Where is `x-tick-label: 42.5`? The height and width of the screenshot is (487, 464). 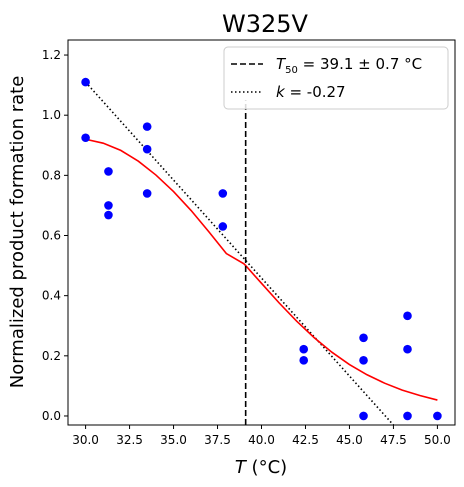 x-tick-label: 42.5 is located at coordinates (305, 440).